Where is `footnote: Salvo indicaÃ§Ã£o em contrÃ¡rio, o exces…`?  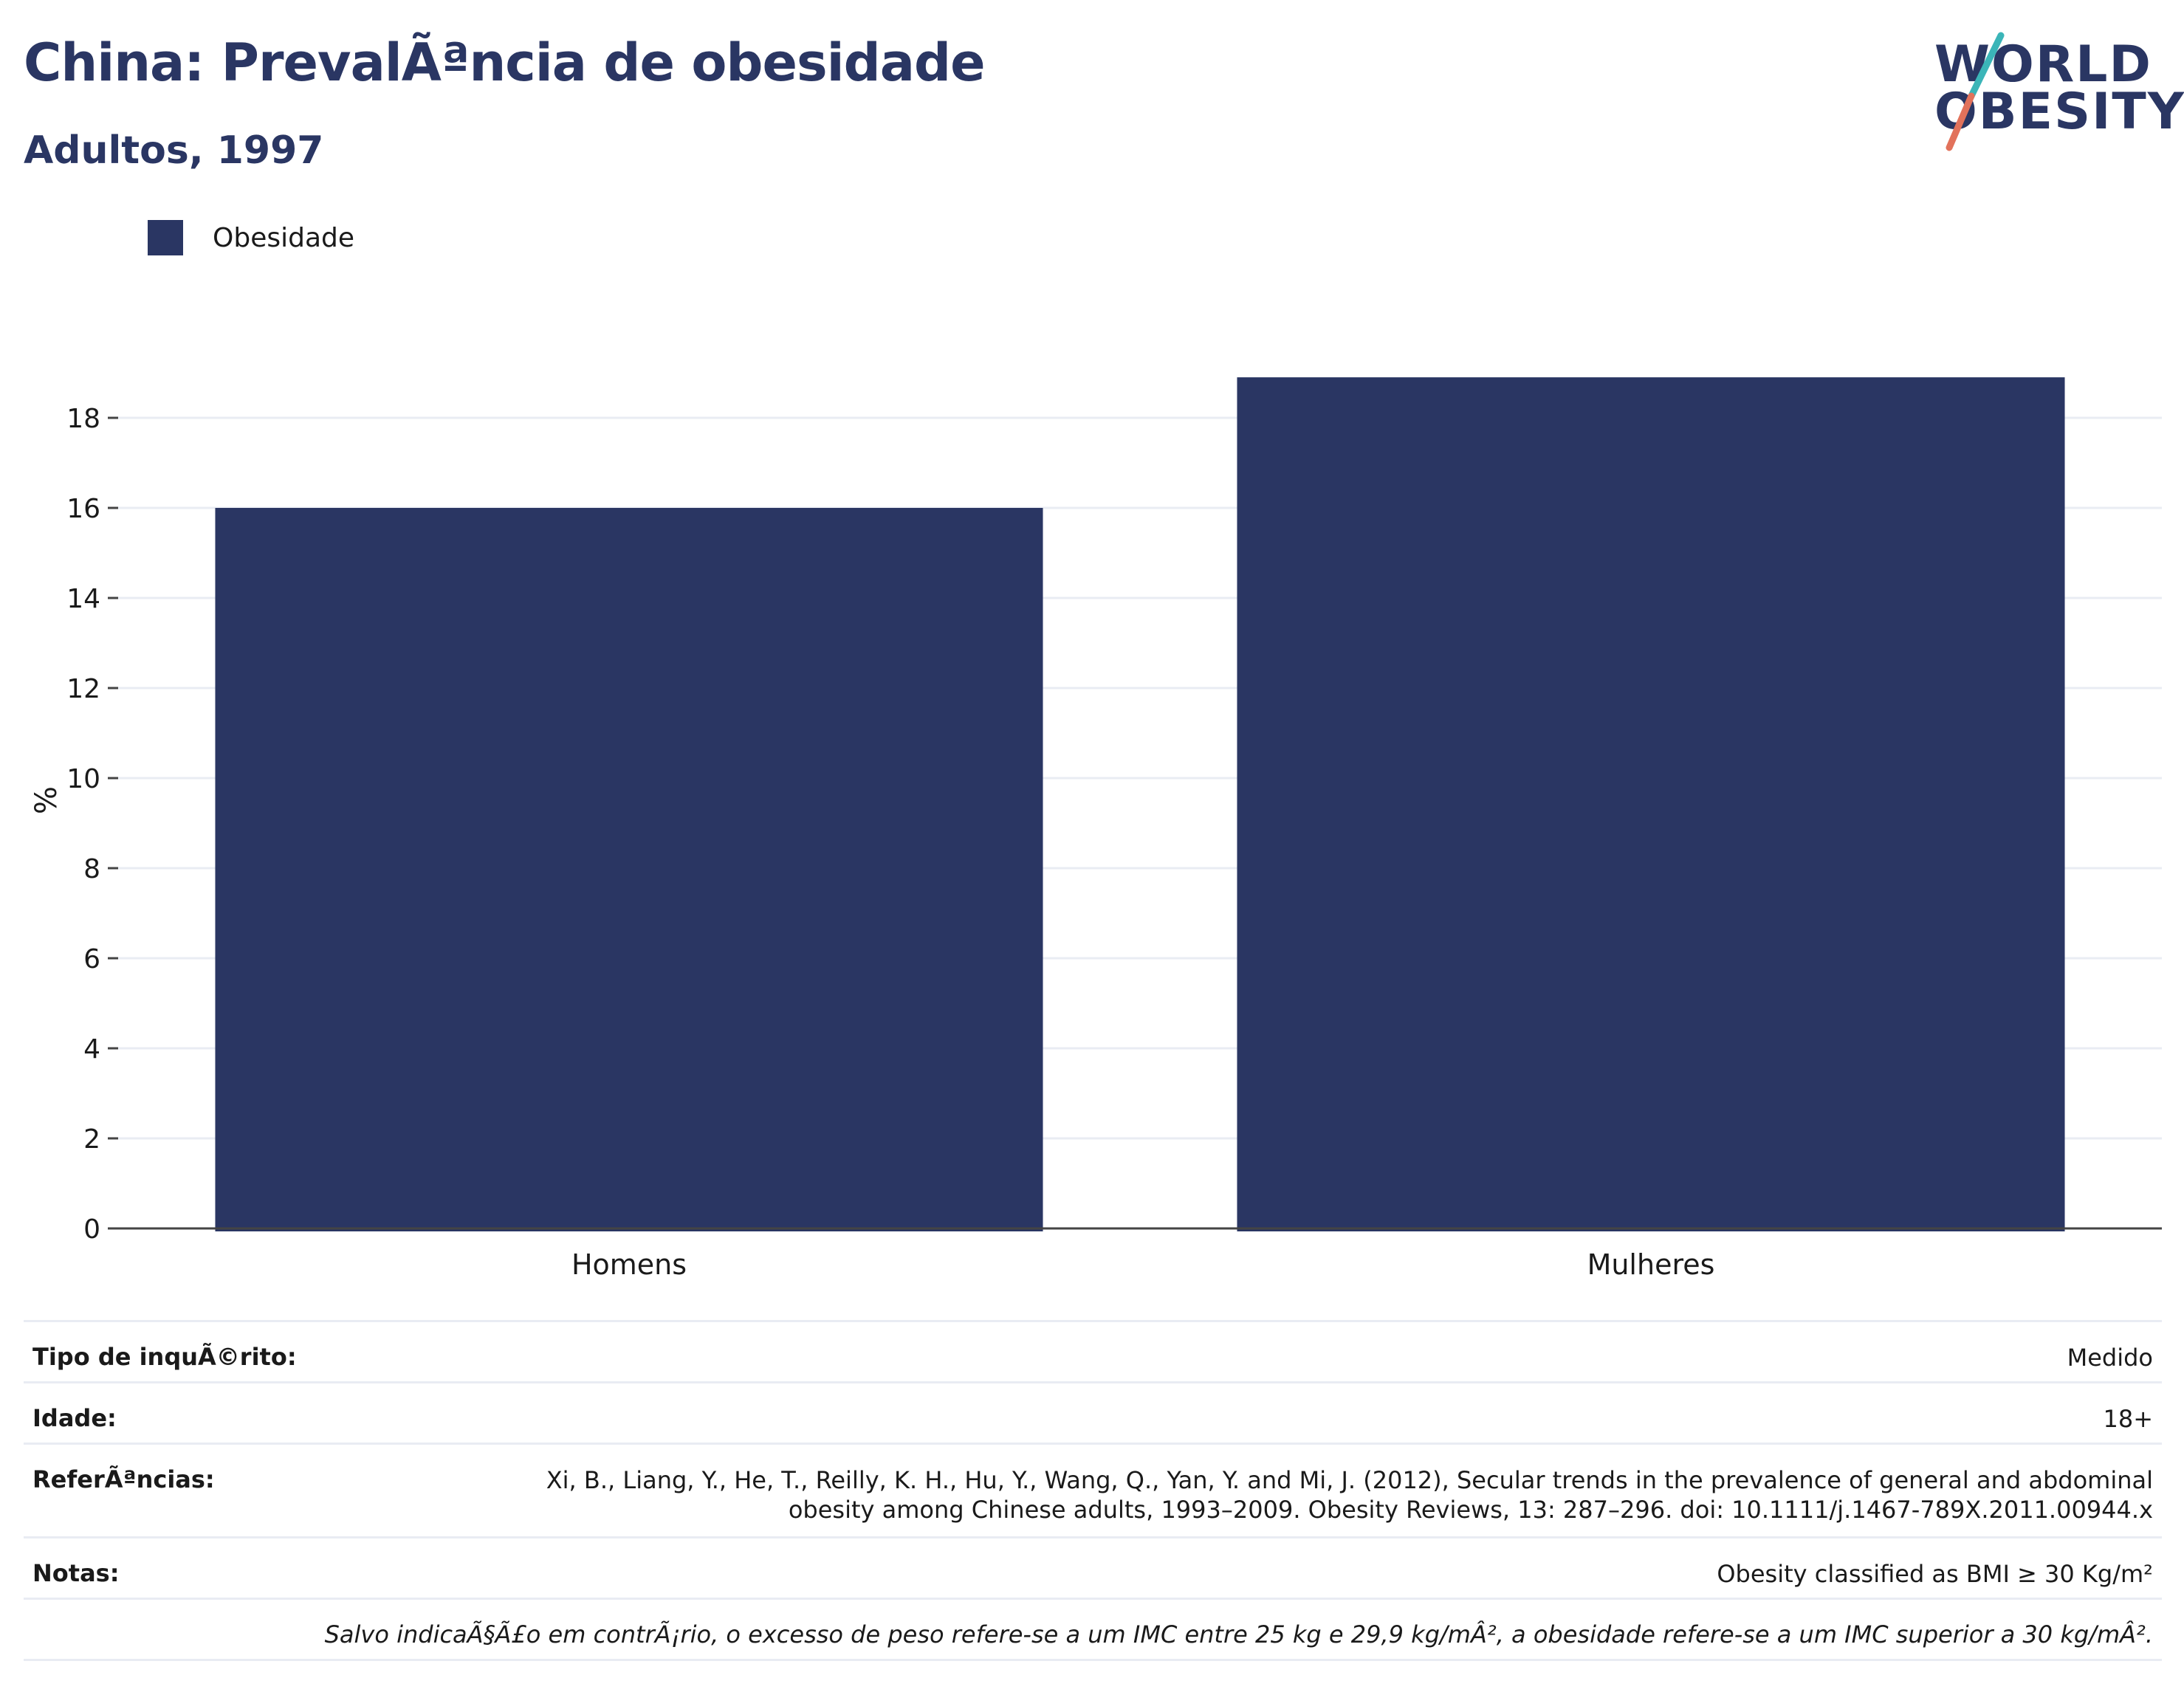
footnote: Salvo indicaÃ§Ã£o em contrÃ¡rio, o exces… is located at coordinates (1238, 1634).